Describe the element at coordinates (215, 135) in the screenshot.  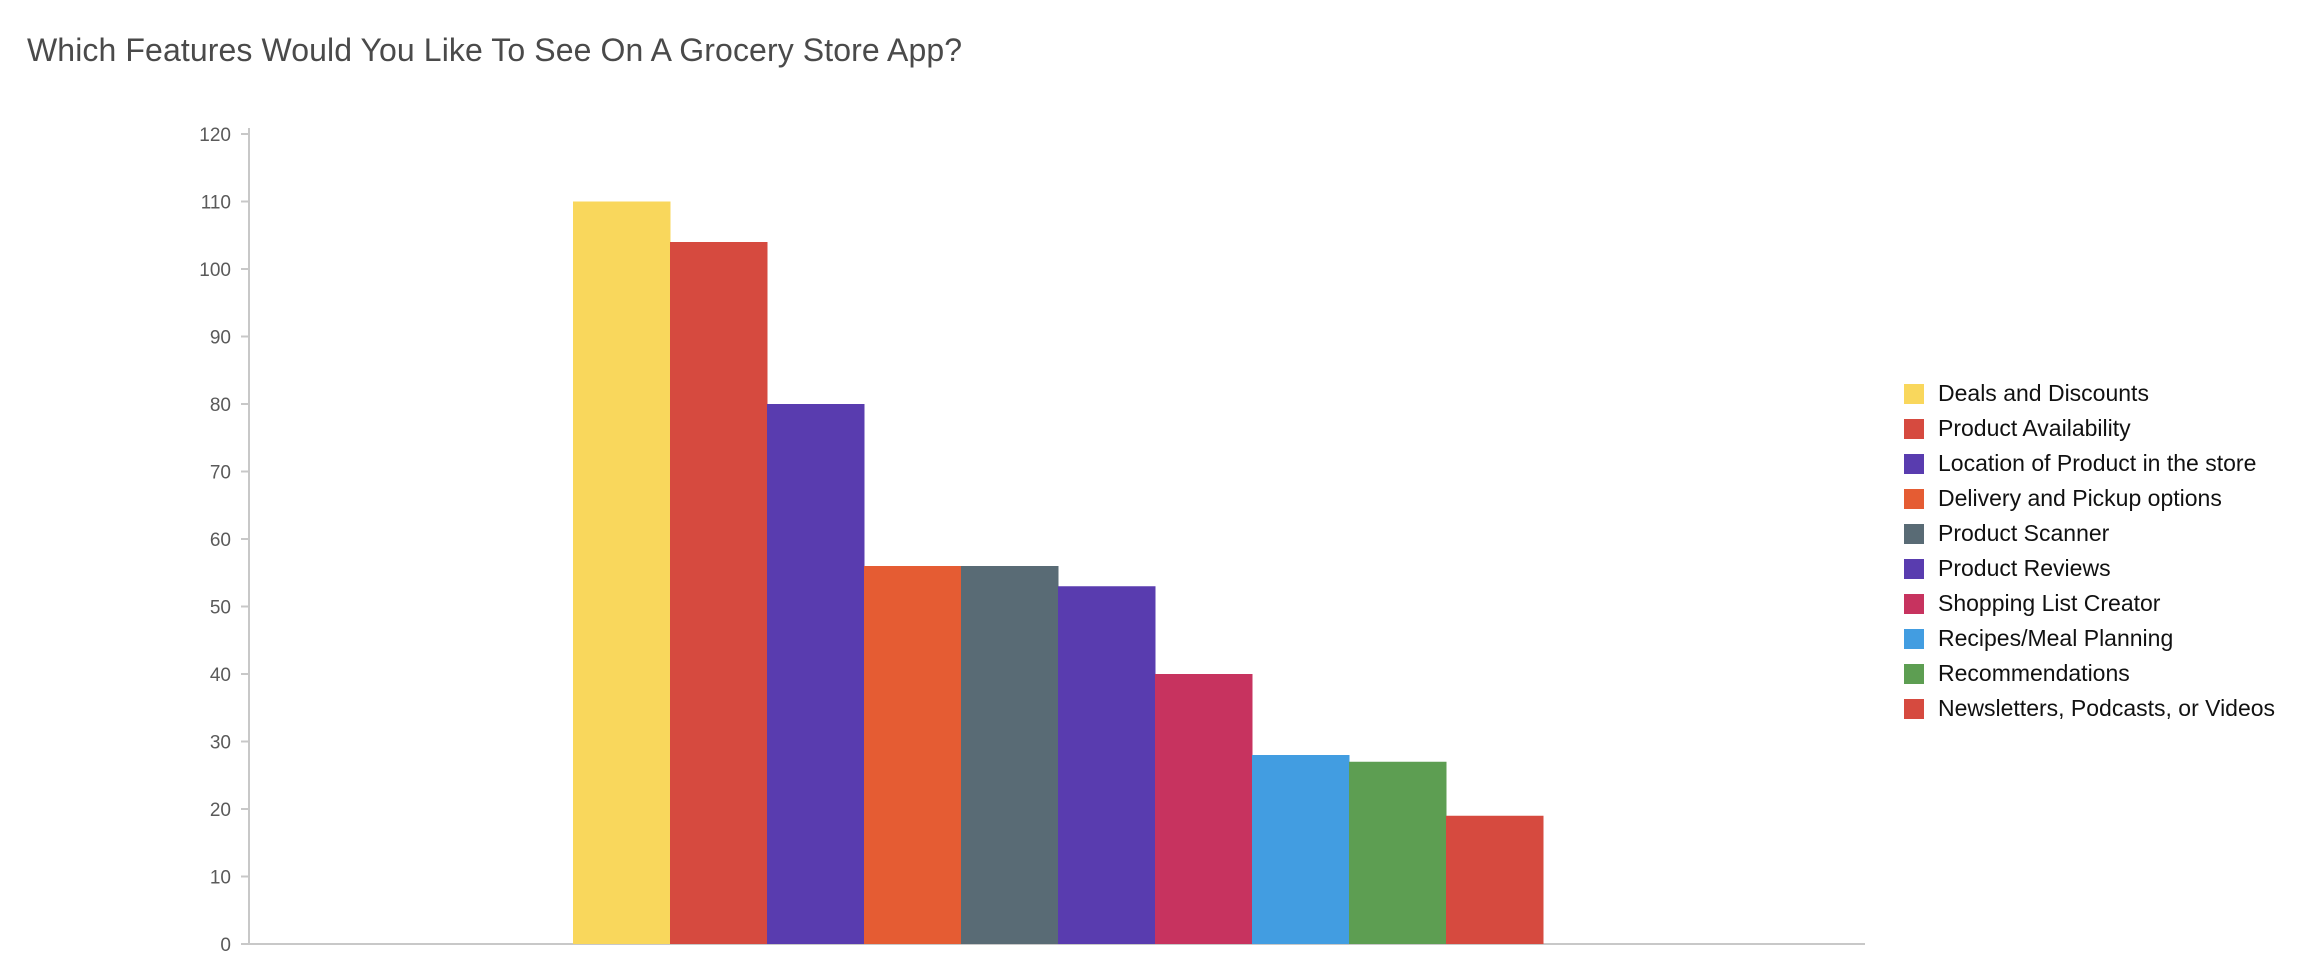
I see `y-tick-label: 120` at that location.